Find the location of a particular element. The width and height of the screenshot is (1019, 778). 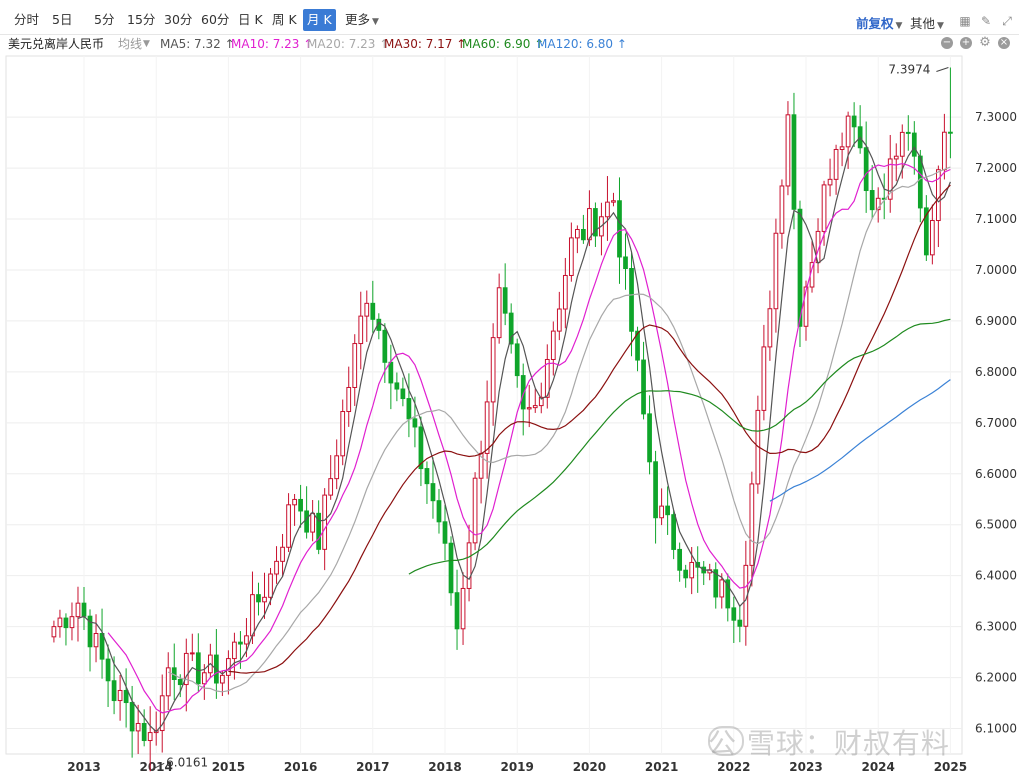

expand-icon: ⤢ is located at coordinates (1007, 21).